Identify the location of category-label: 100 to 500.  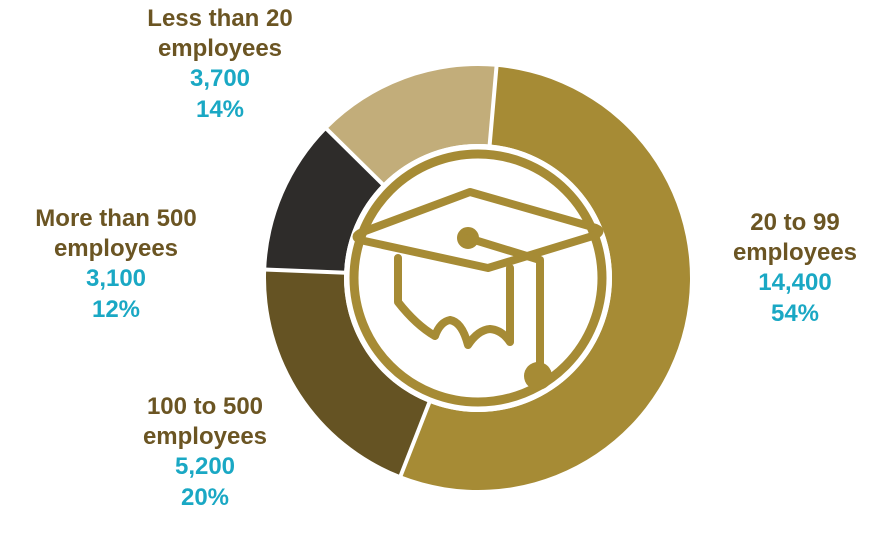
(205, 406).